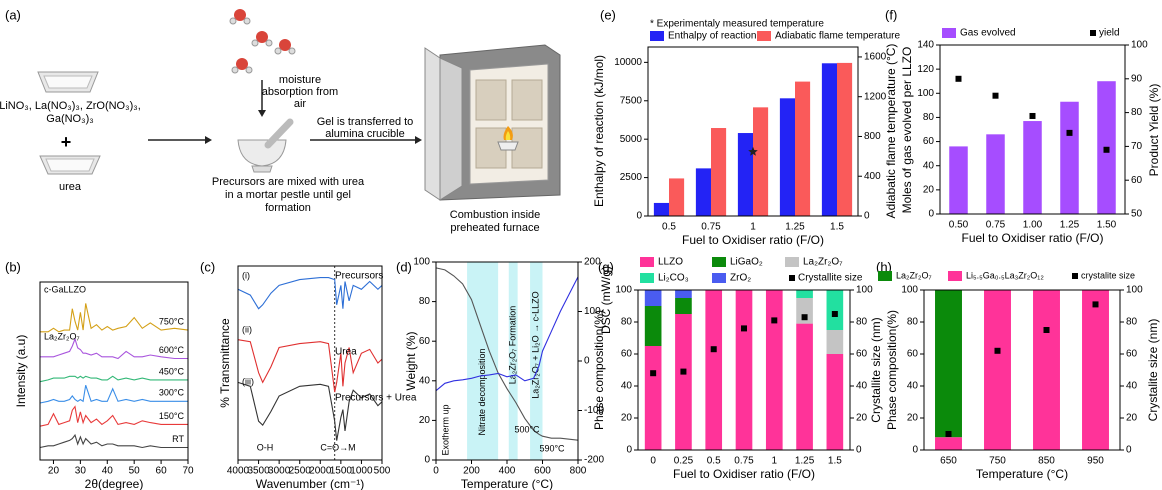 The width and height of the screenshot is (1162, 490). I want to click on precursor-text: LiNO₃, La(NO₃)₃, ZrO(NO₃)₃,, so click(70, 106).